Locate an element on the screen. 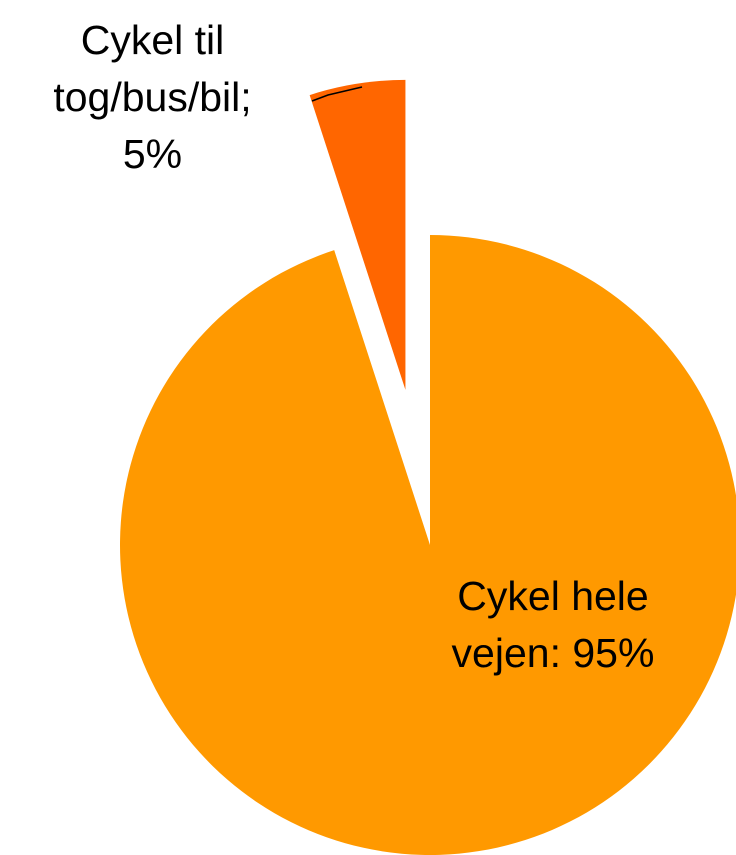  pie-slice is located at coordinates (357, 234).